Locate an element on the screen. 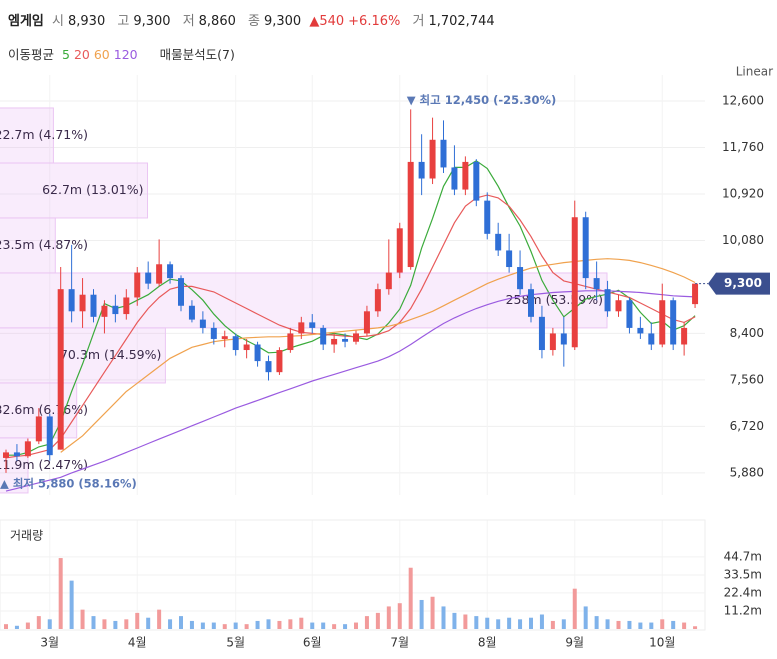 The width and height of the screenshot is (777, 659). ma-title: 이동평균 is located at coordinates (31, 54).